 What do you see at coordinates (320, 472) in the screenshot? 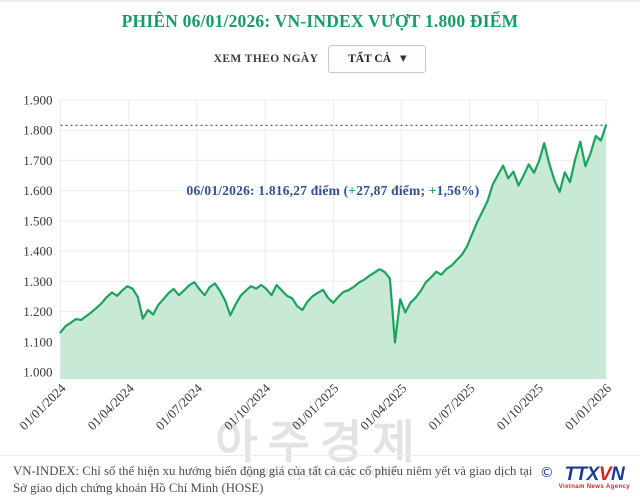
I see `watermark-url: www.ajunews.com` at bounding box center [320, 472].